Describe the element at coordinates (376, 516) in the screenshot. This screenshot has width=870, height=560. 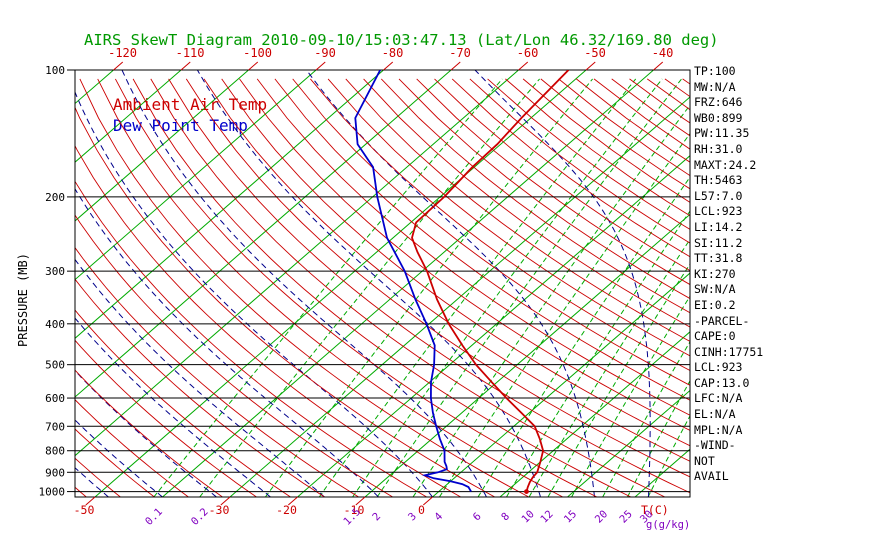
I see `mixing-ratio-label: 2` at that location.